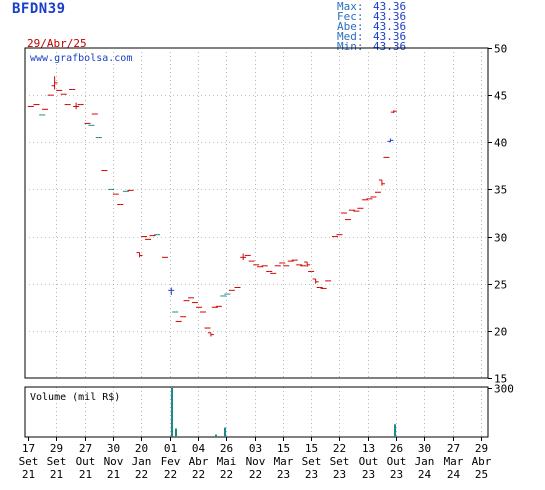  I want to click on stat-min: Min: 43.36, so click(372, 46).